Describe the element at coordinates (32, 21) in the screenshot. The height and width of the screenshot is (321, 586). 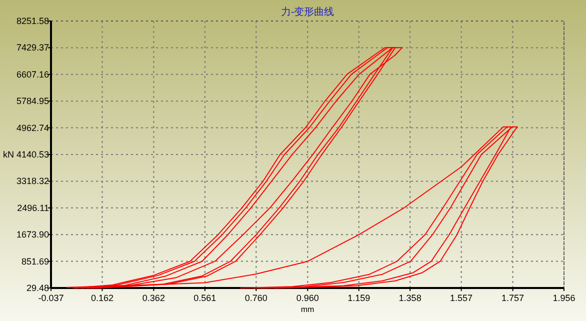
I see `y-tick-label: 8251.58` at that location.